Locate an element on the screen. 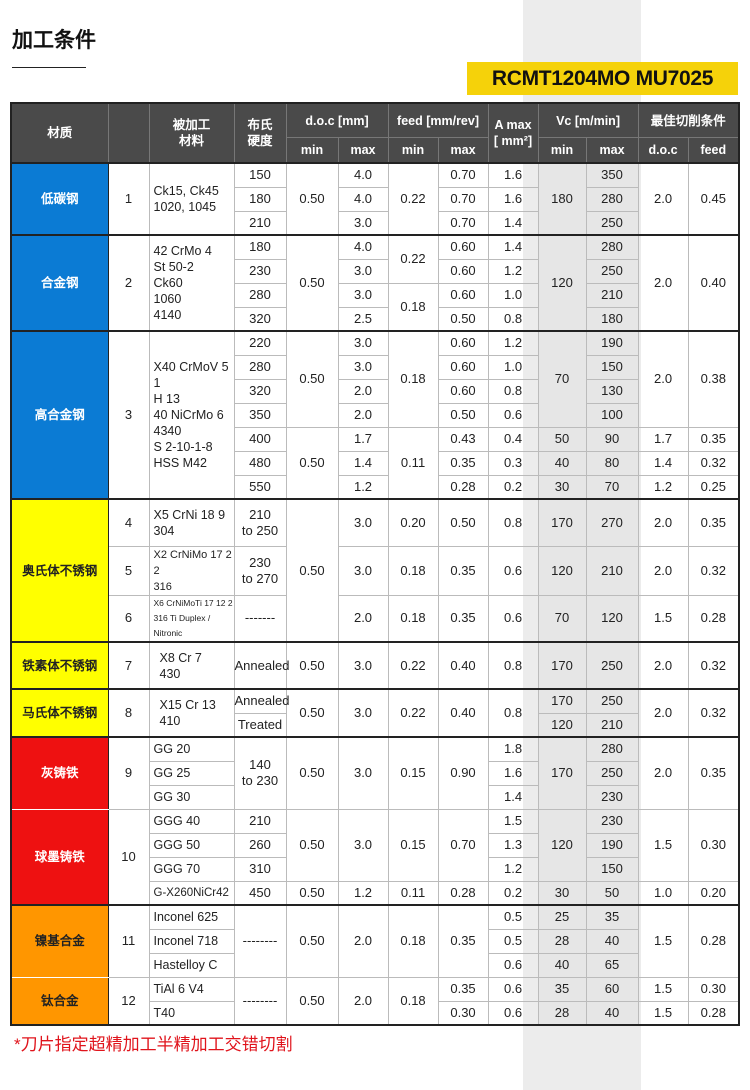 This screenshot has width=750, height=1090. workpiece-cell: GG 20 is located at coordinates (191, 749).